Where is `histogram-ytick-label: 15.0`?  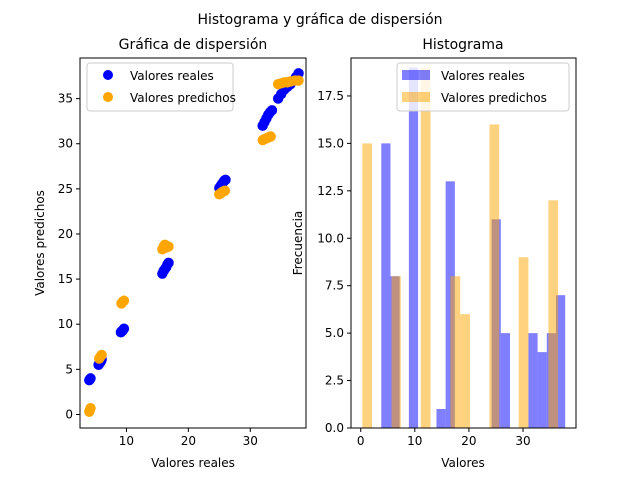
histogram-ytick-label: 15.0 is located at coordinates (330, 143).